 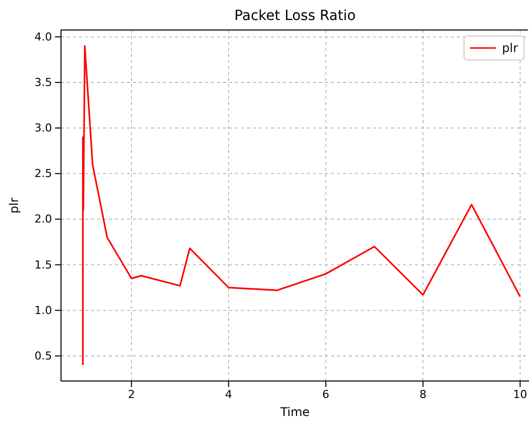 I want to click on x-axis-title: Time, so click(x=294, y=412).